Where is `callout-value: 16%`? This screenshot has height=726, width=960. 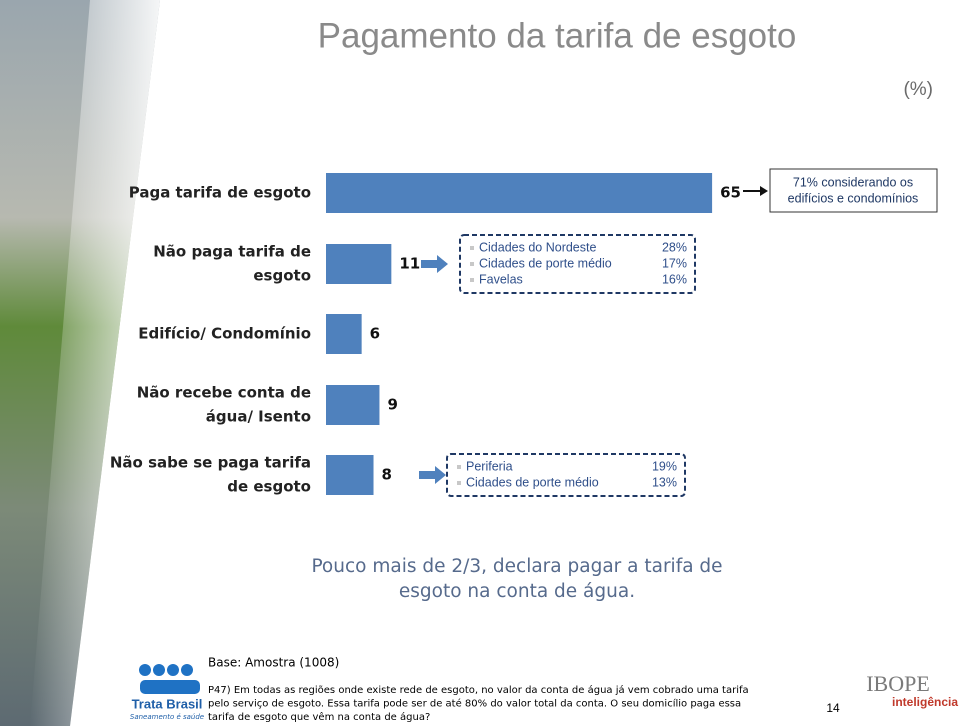
callout-value: 16% is located at coordinates (674, 279).